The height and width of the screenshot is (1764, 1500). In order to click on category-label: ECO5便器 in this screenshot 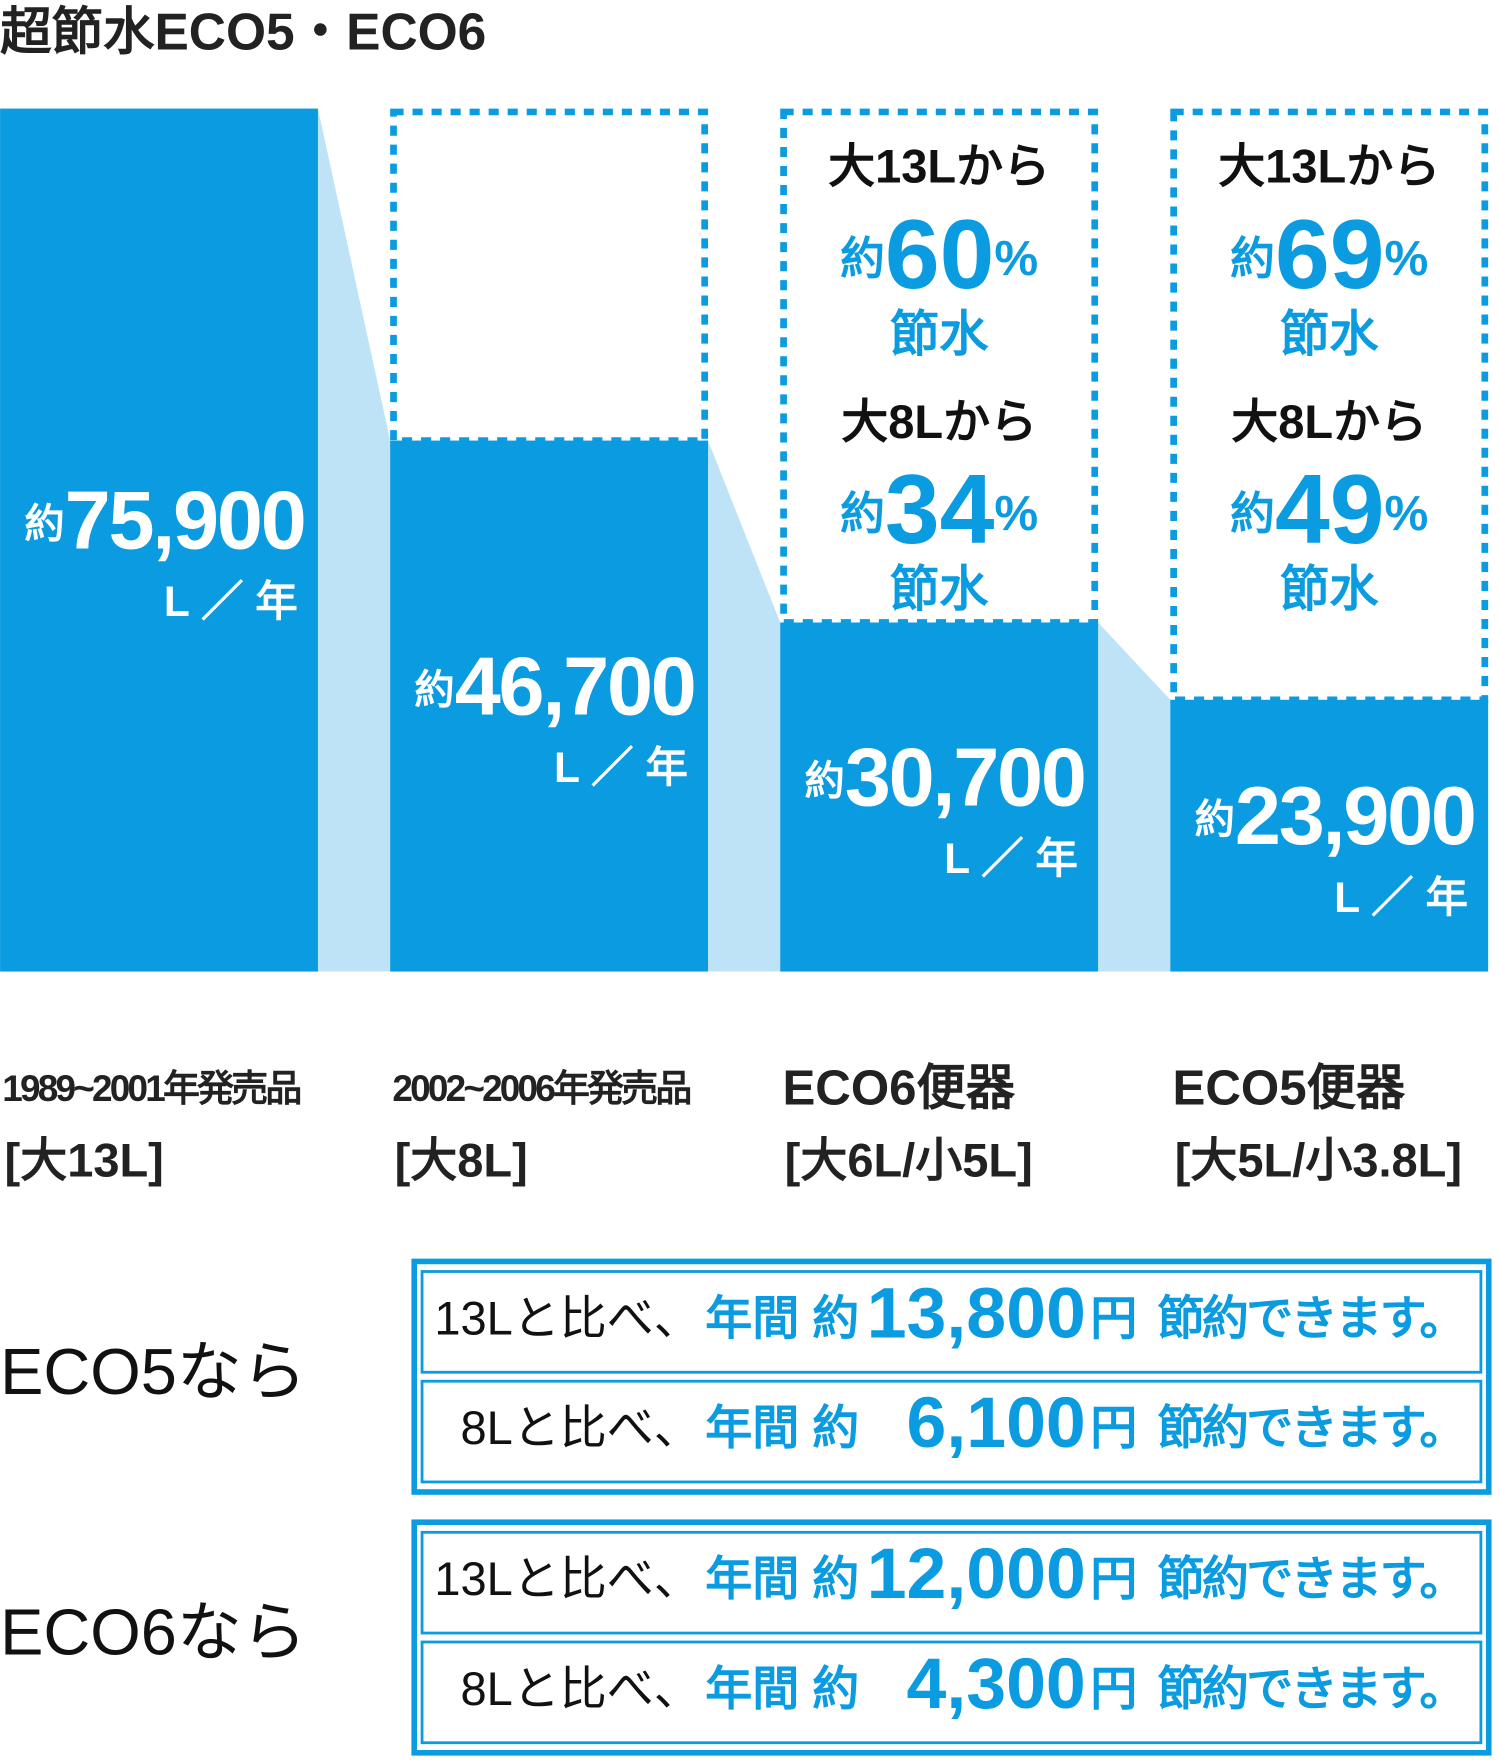, I will do `click(1289, 1087)`.